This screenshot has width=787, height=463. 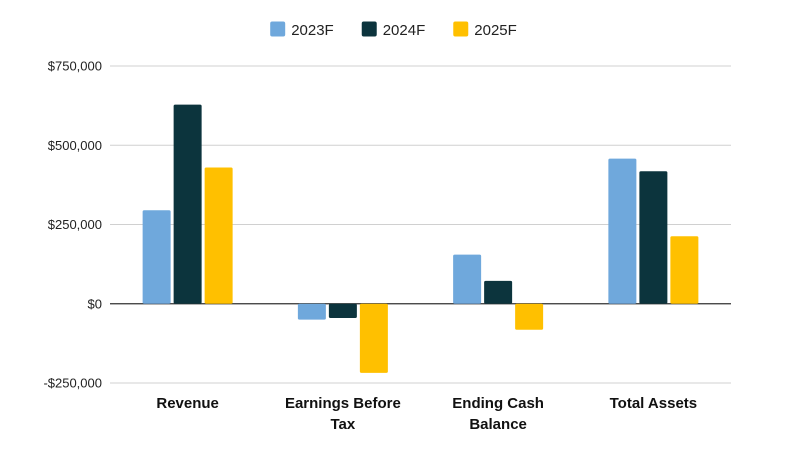 I want to click on legend-label: 2023F, so click(x=312, y=30).